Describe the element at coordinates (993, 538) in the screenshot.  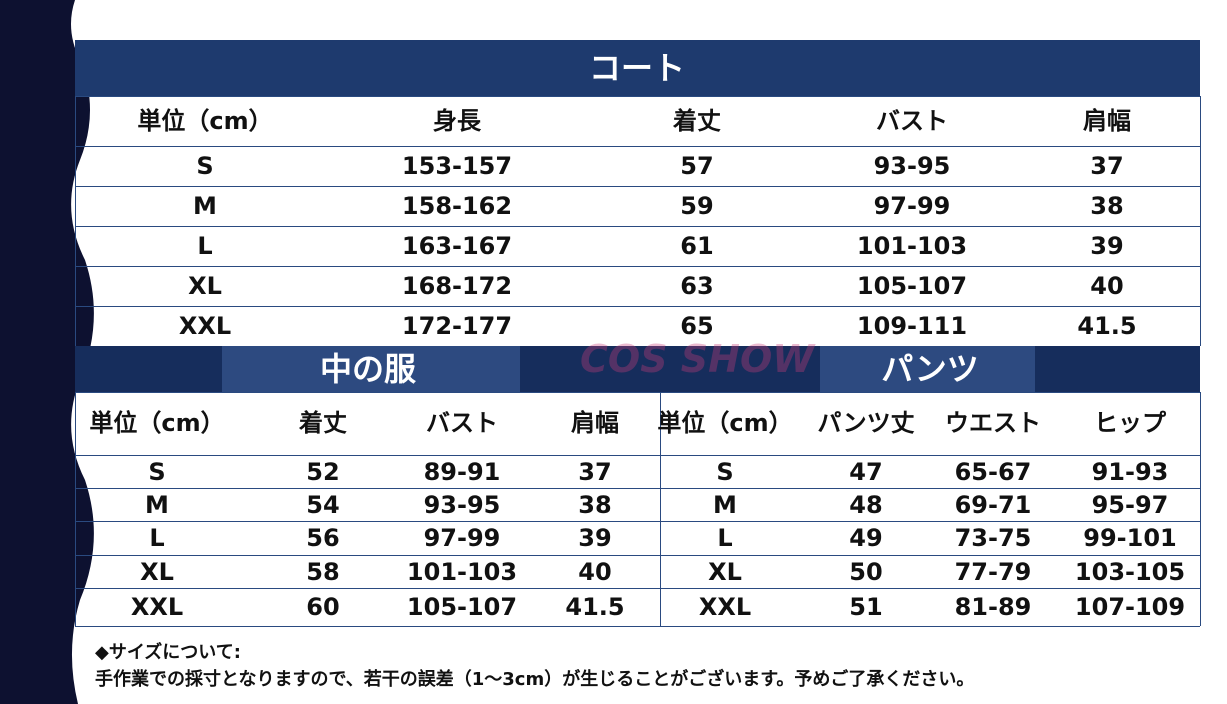
I see `cell: 73-75` at that location.